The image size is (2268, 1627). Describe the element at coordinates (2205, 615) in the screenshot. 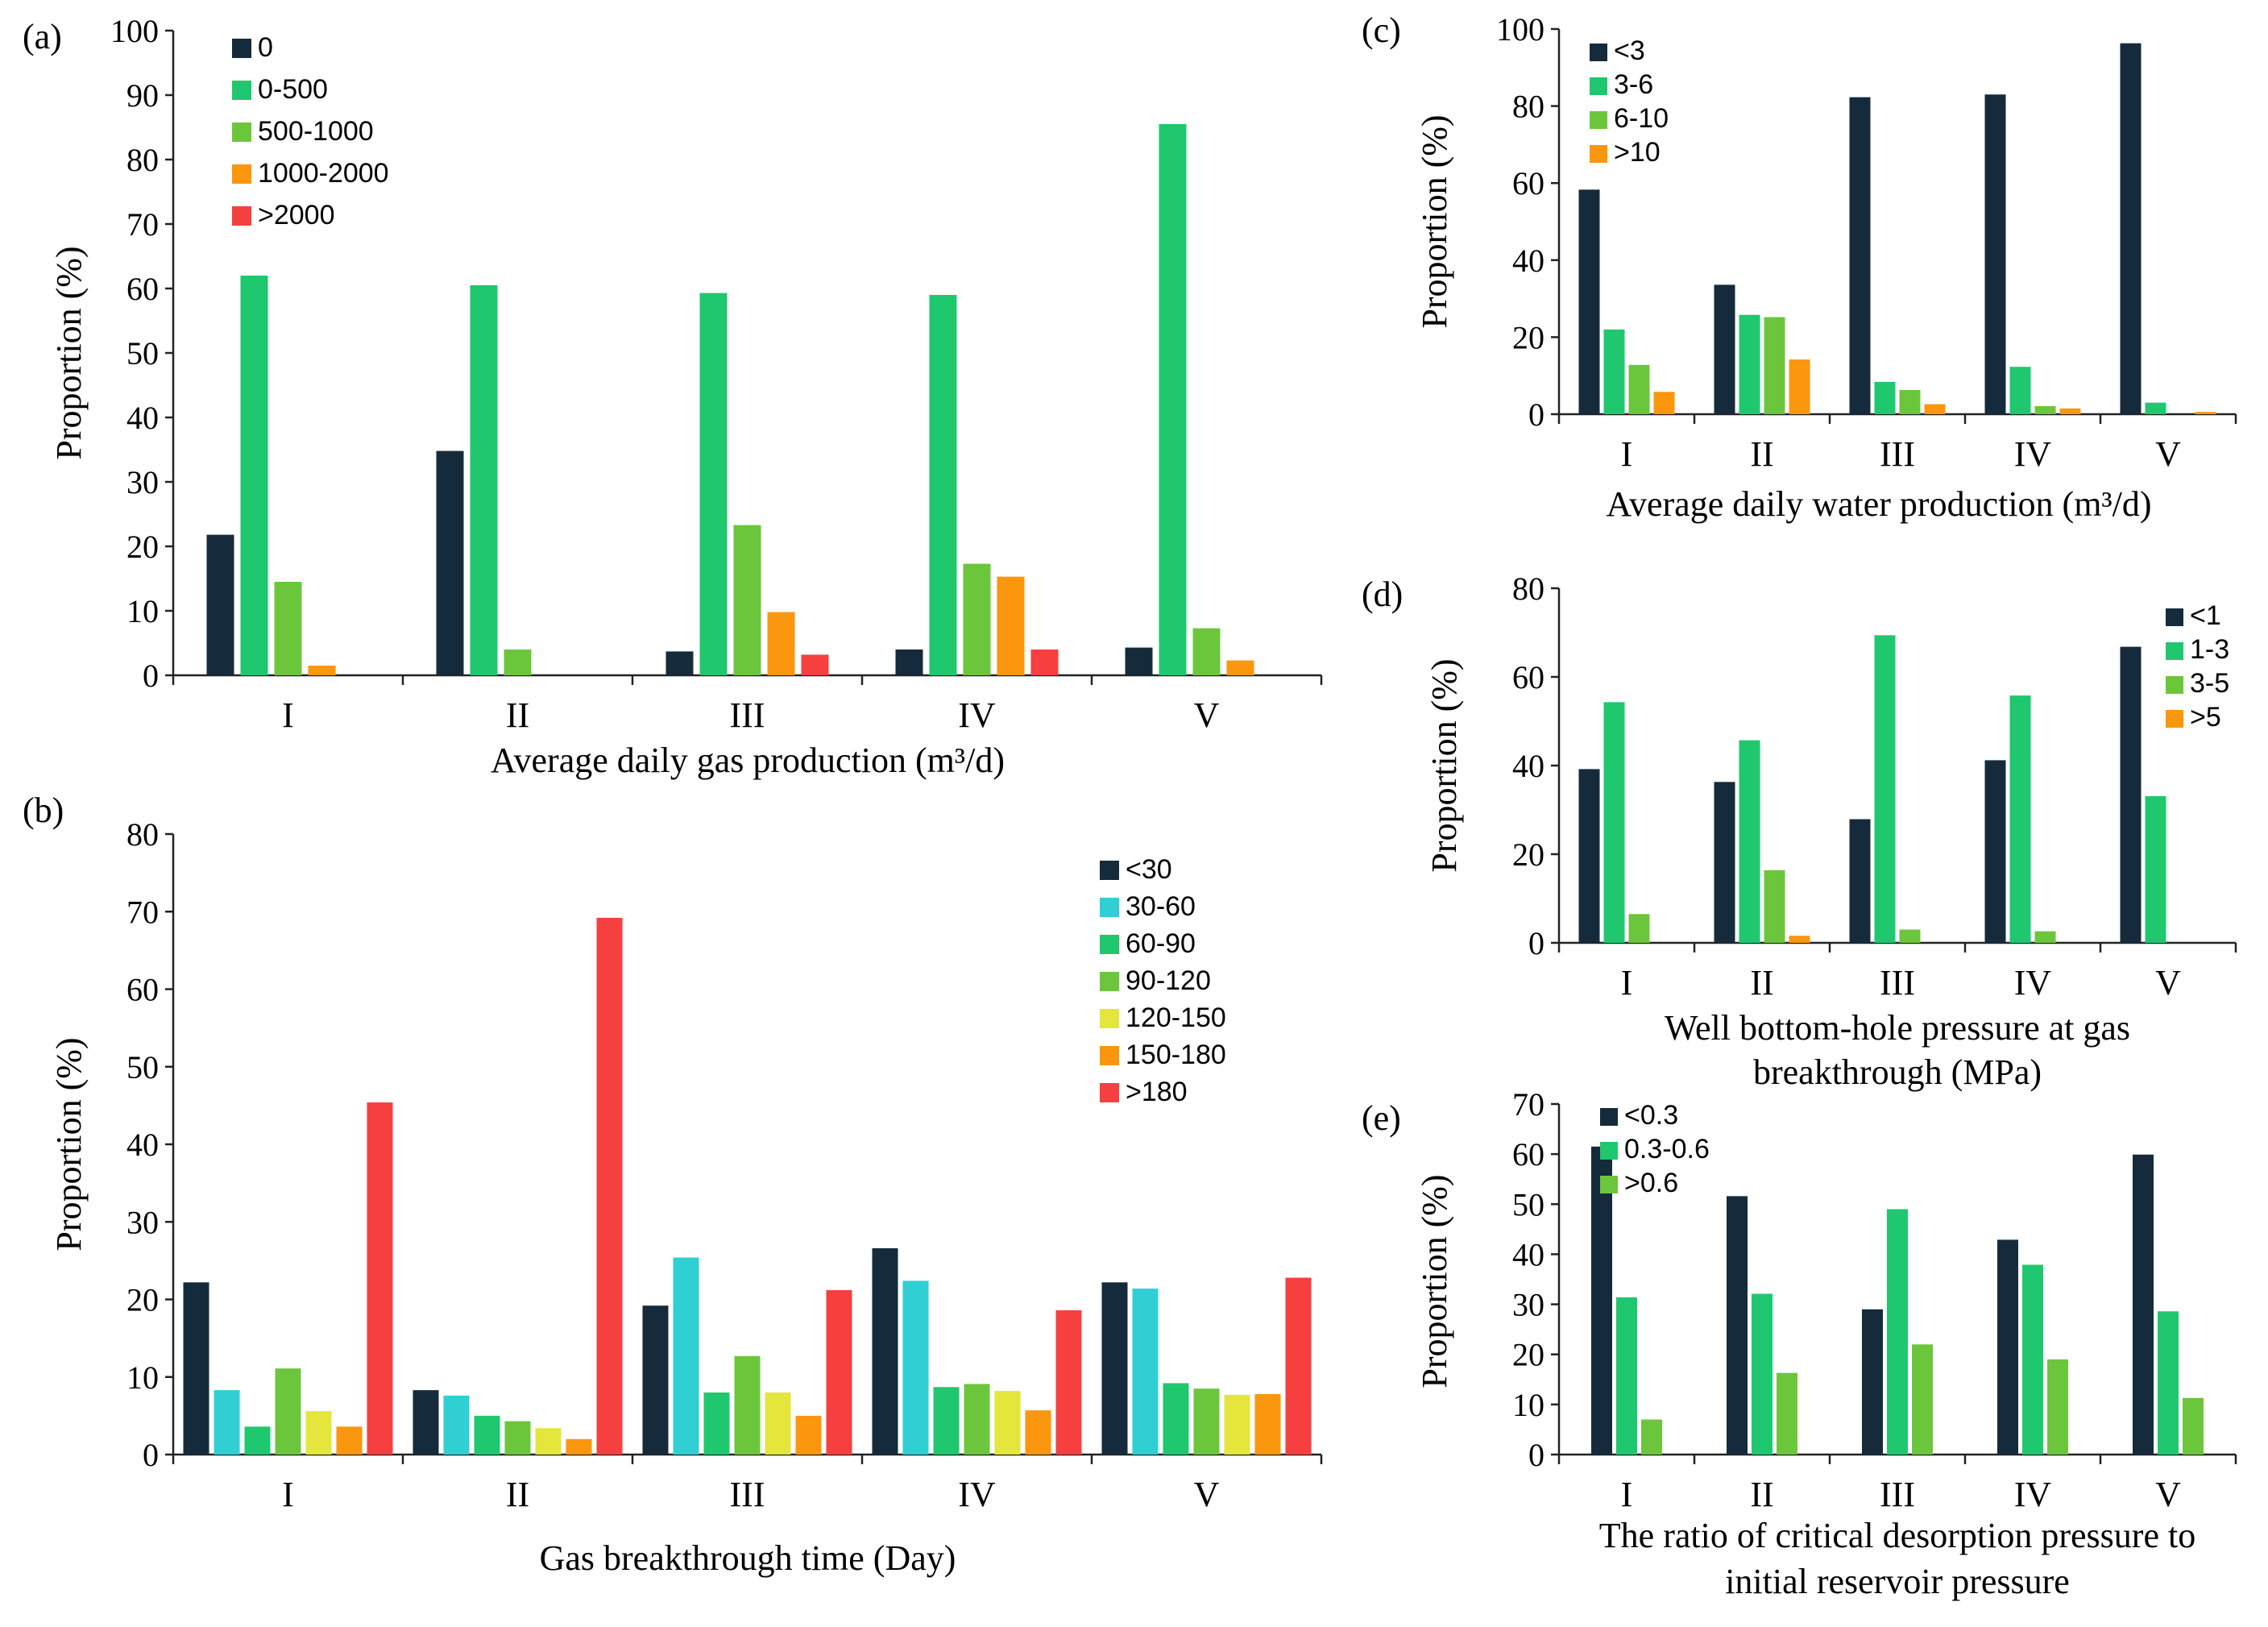

I see `legend-label: <1` at that location.